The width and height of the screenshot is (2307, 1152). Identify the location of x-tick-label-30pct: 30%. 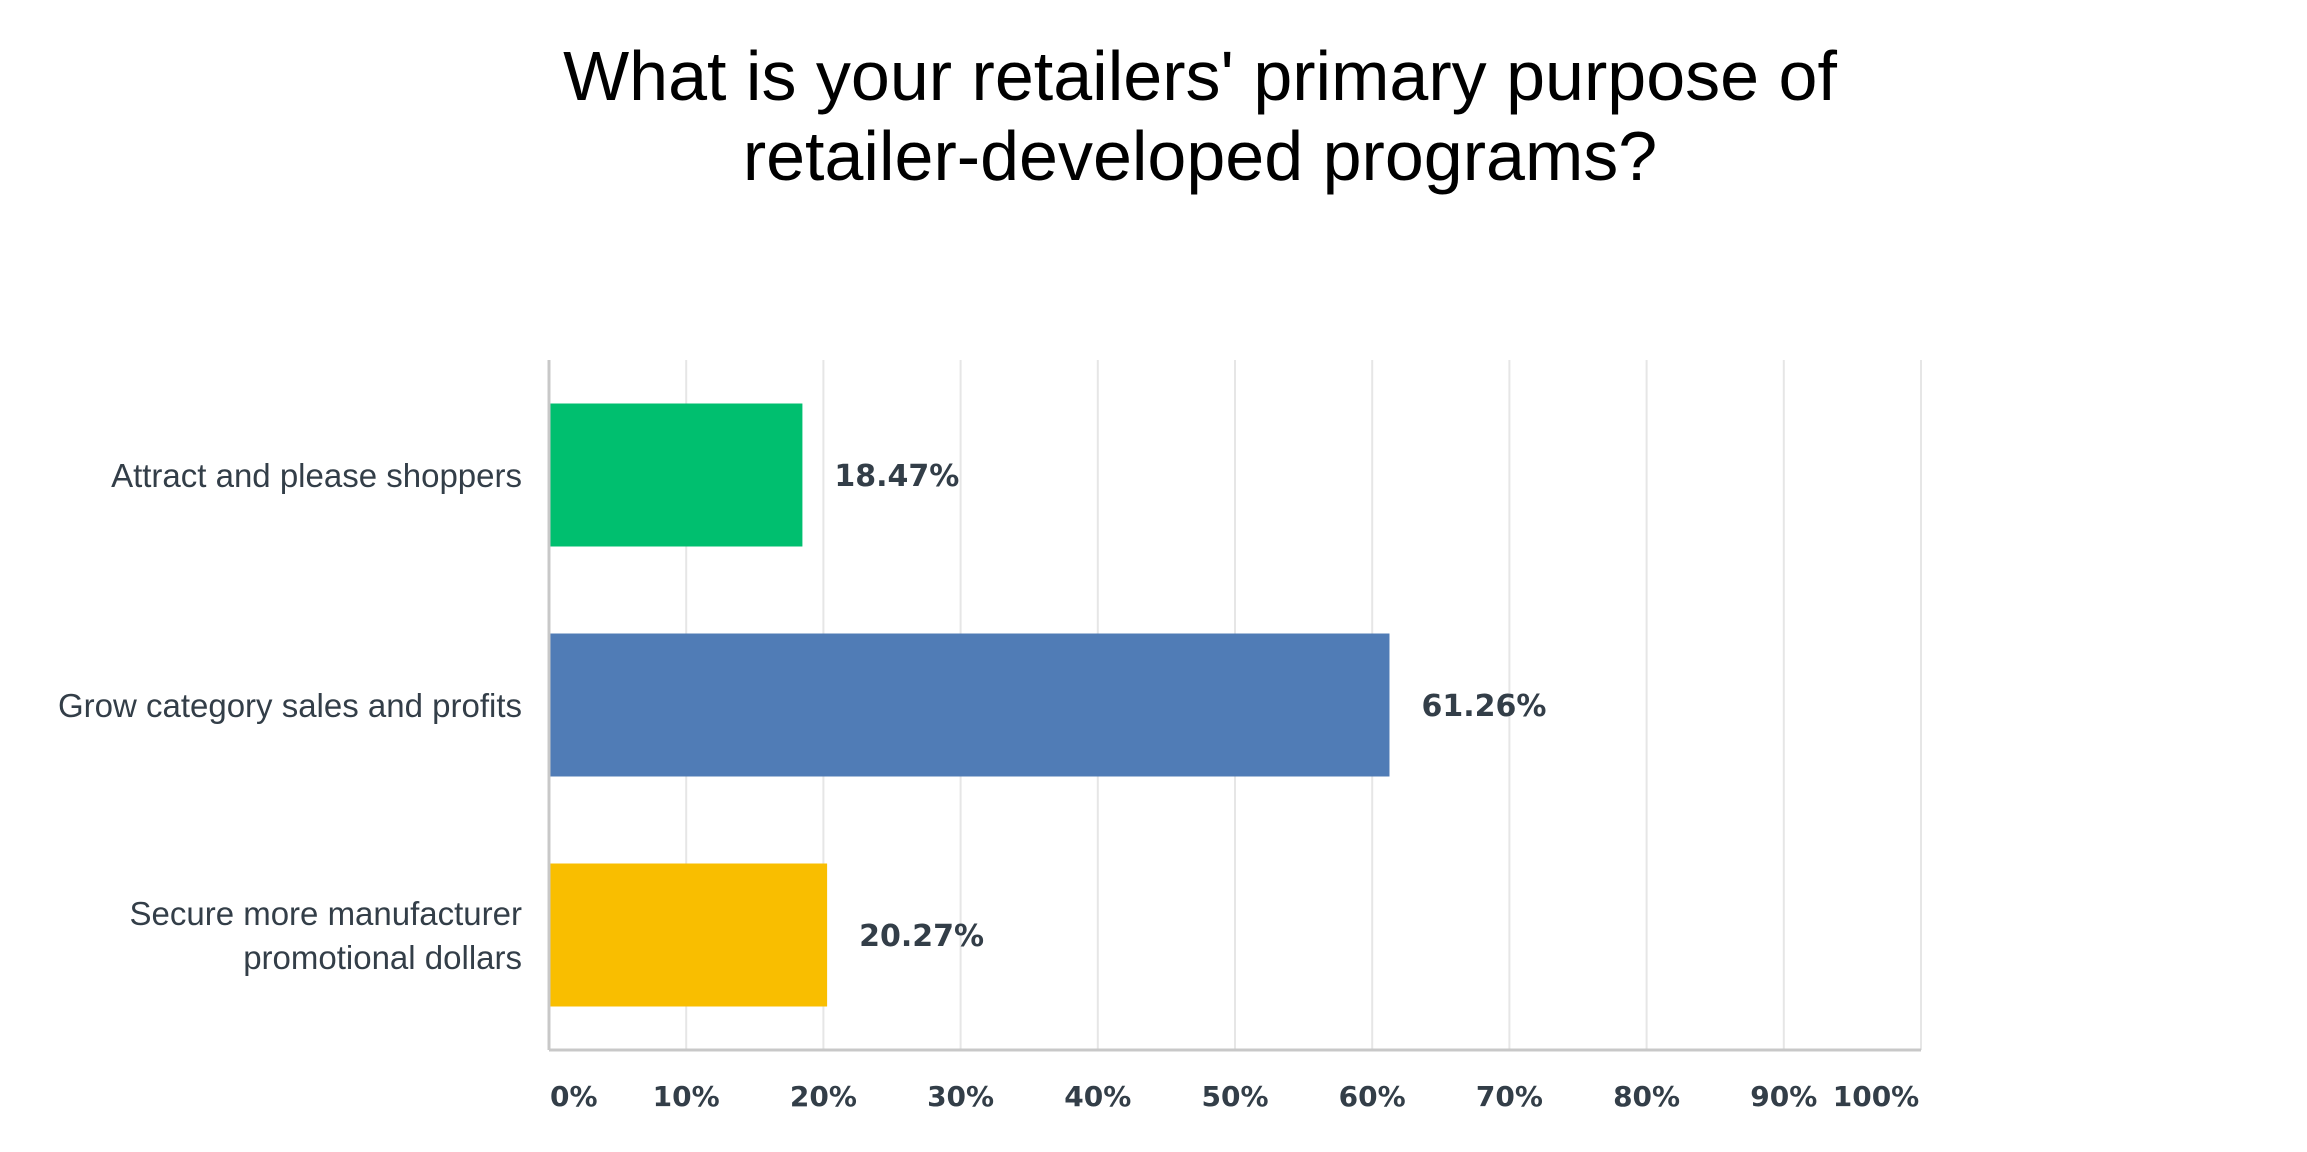
(960, 1096).